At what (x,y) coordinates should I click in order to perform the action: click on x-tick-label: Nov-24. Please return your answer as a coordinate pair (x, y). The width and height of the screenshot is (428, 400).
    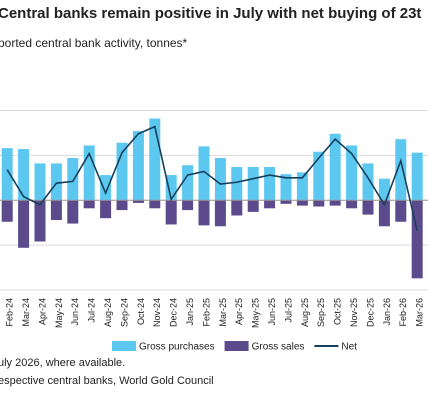
    Looking at the image, I should click on (157, 312).